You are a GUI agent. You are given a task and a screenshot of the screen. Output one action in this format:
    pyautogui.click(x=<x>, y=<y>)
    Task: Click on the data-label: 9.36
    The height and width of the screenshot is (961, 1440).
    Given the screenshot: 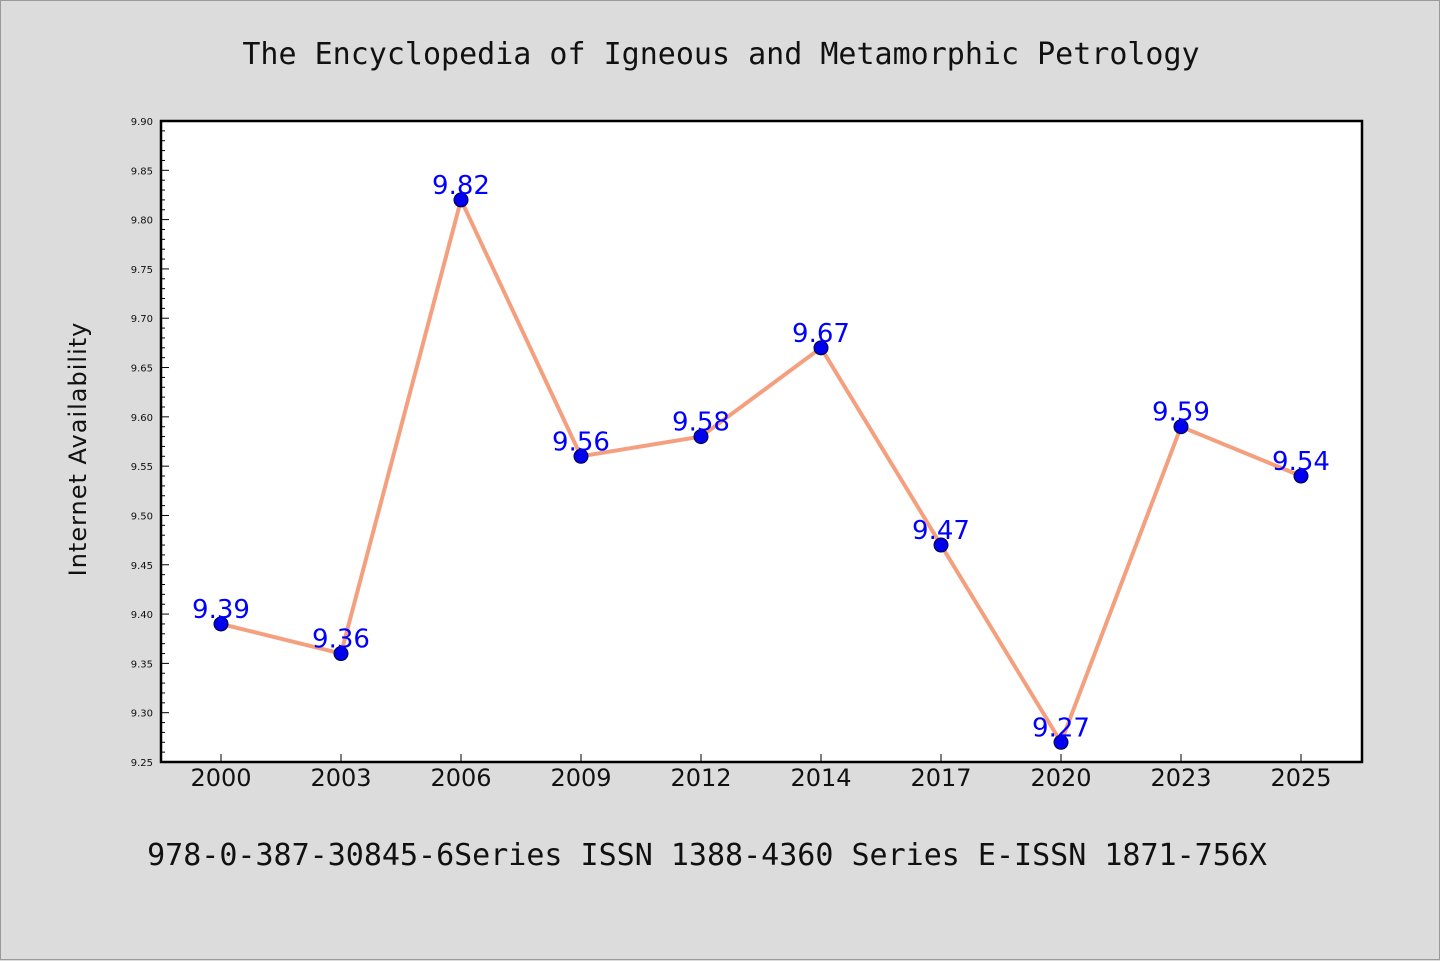 What is the action you would take?
    pyautogui.click(x=341, y=640)
    